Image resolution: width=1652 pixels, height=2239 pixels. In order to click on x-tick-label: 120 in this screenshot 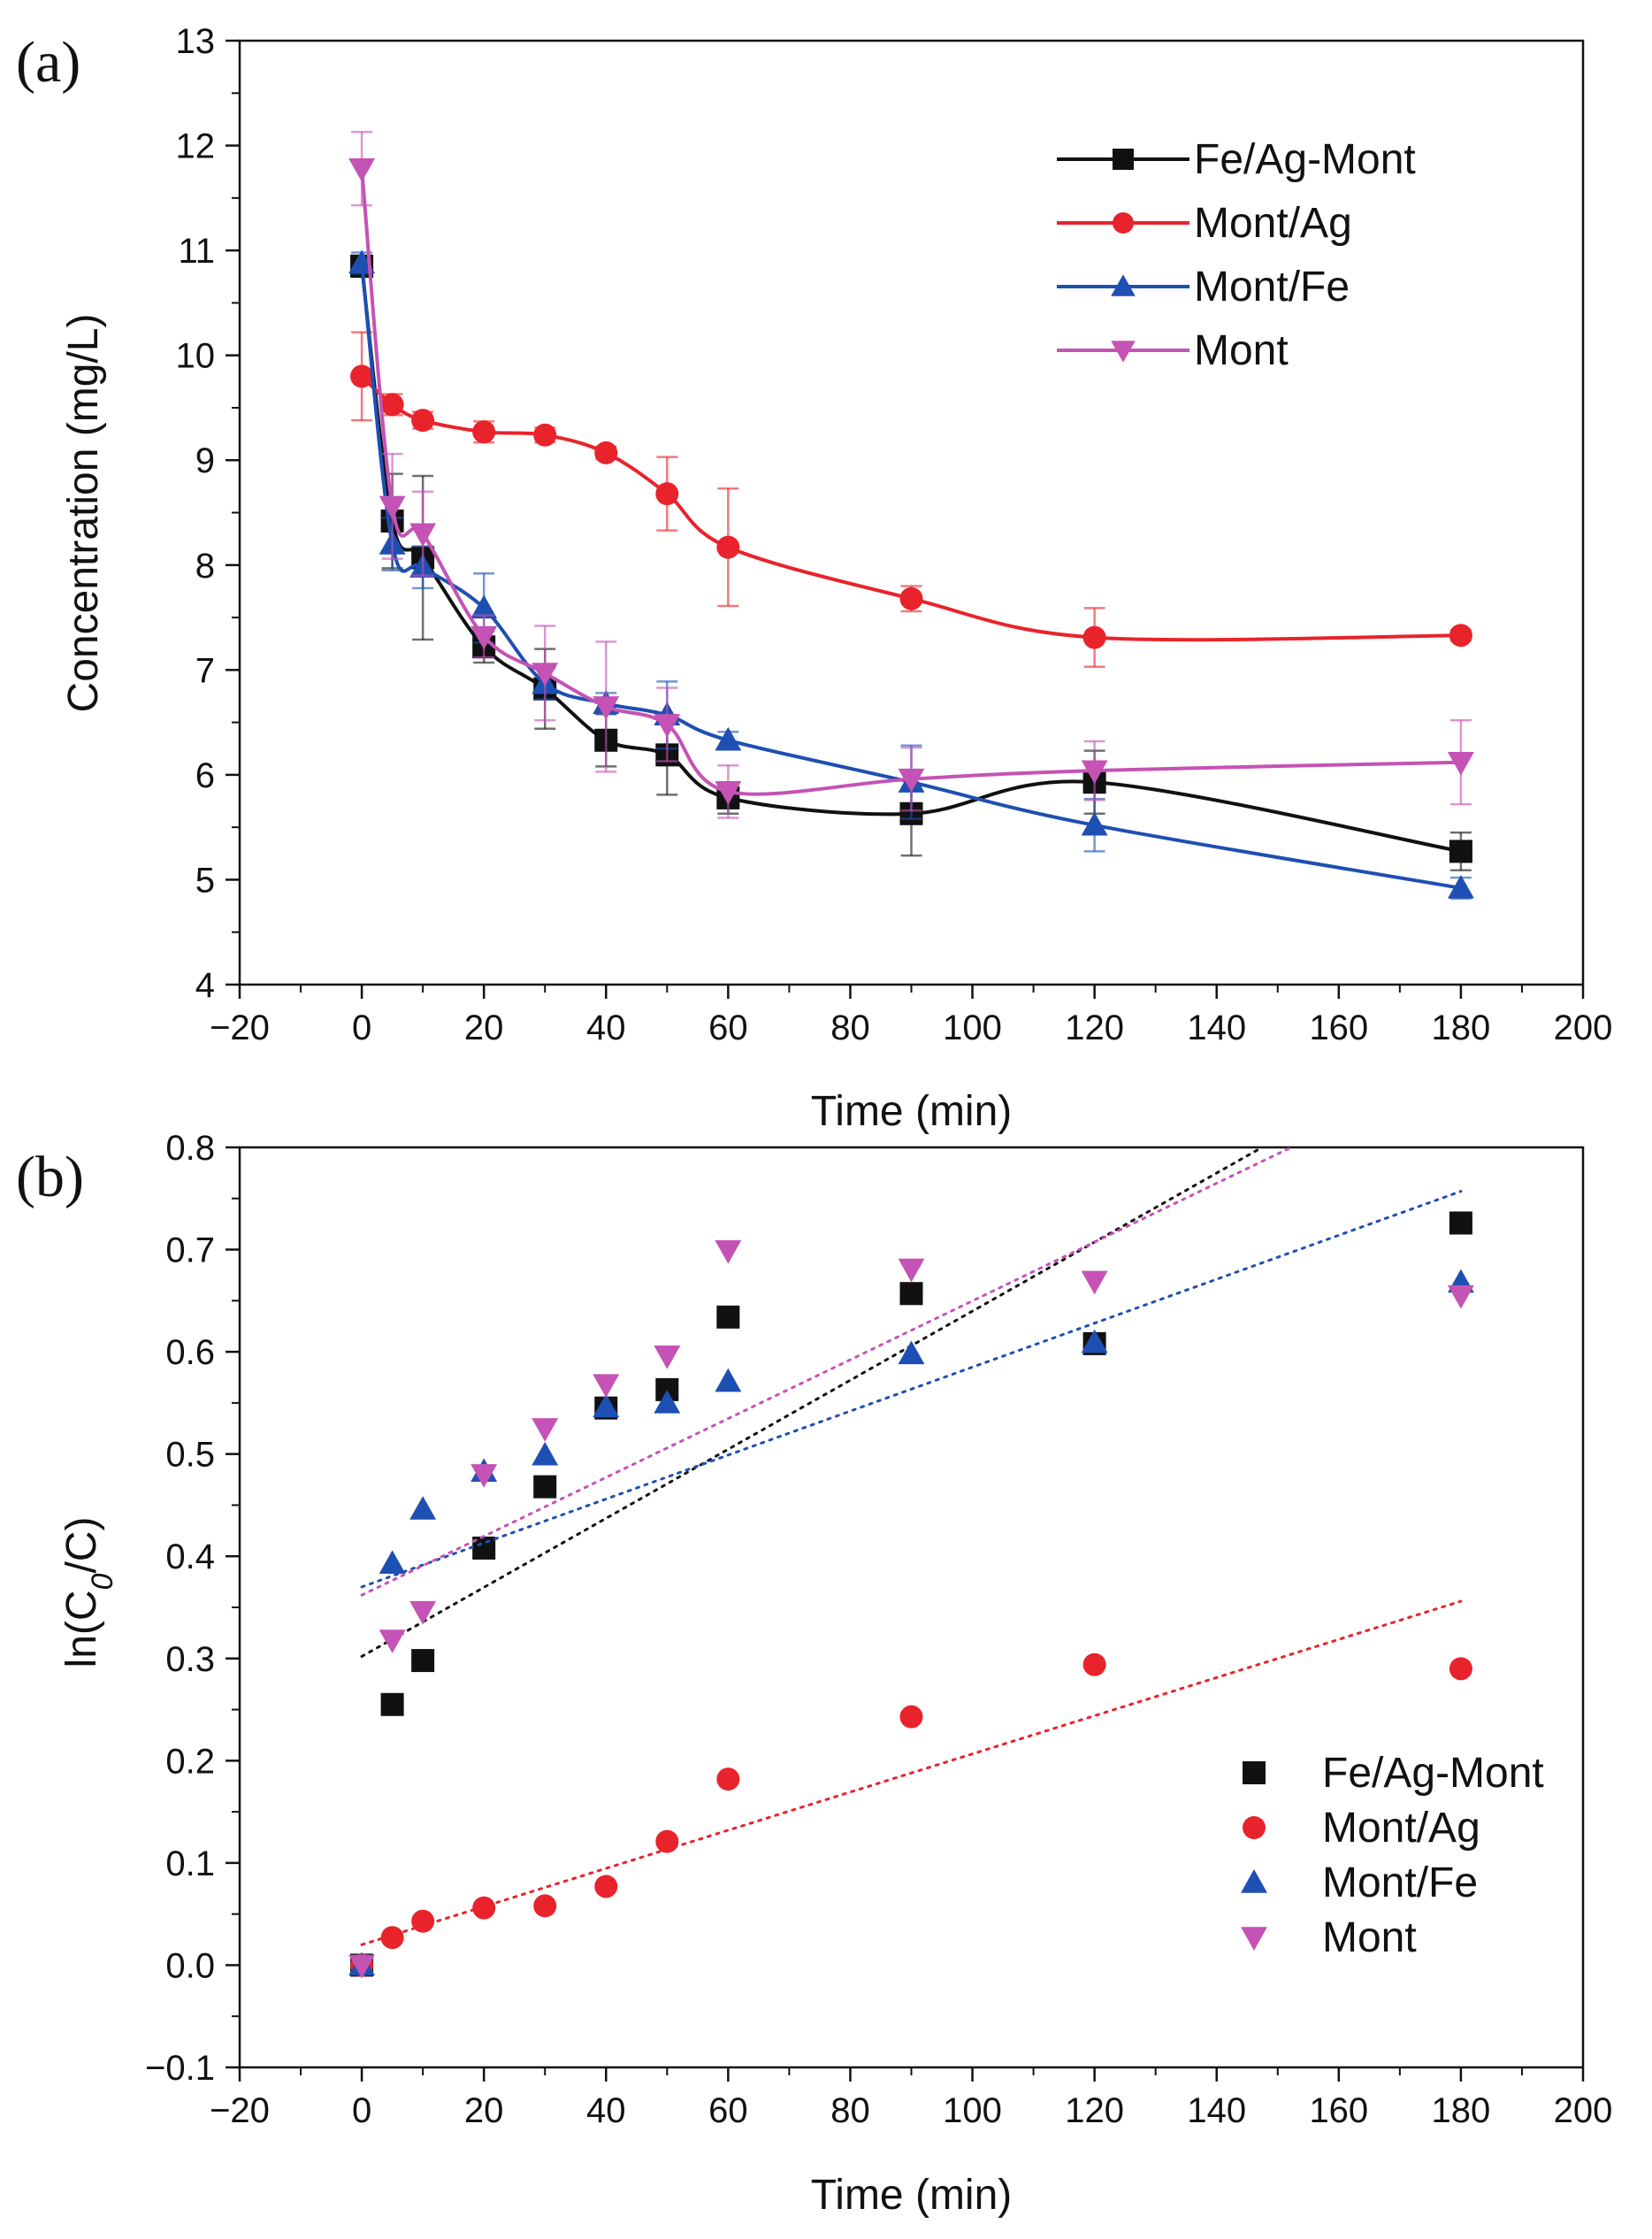, I will do `click(1094, 1027)`.